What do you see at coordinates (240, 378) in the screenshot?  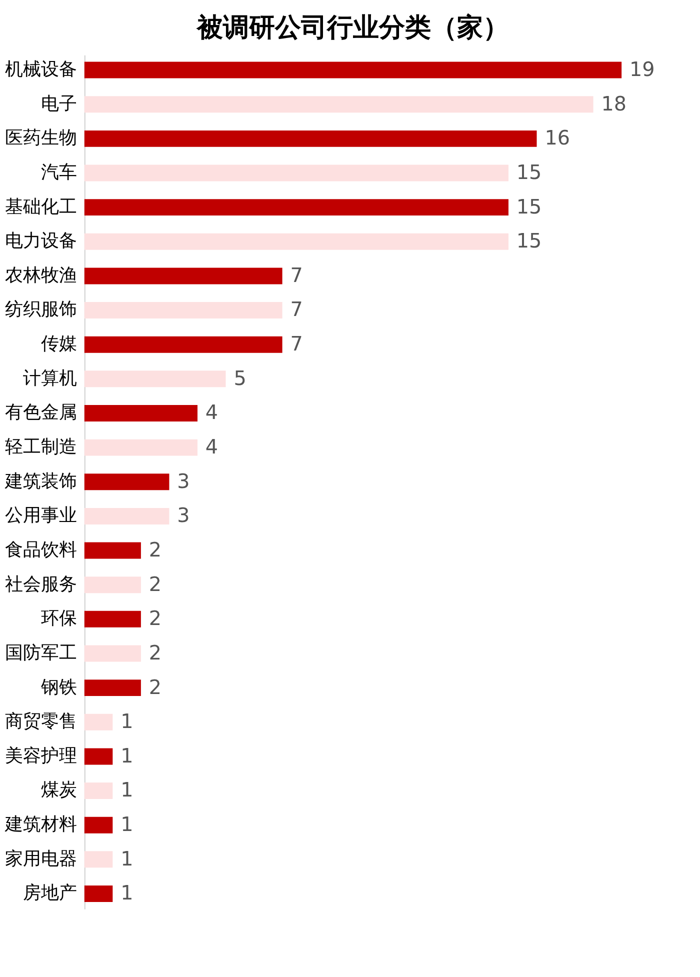 I see `data-label: 5` at bounding box center [240, 378].